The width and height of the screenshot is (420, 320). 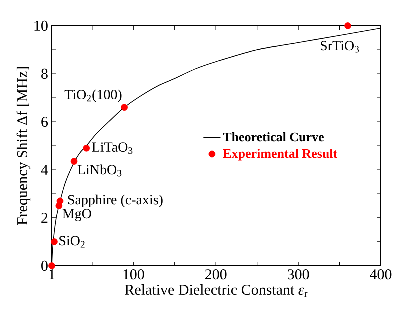 What do you see at coordinates (280, 154) in the screenshot?
I see `legend-label: Experimental Result` at bounding box center [280, 154].